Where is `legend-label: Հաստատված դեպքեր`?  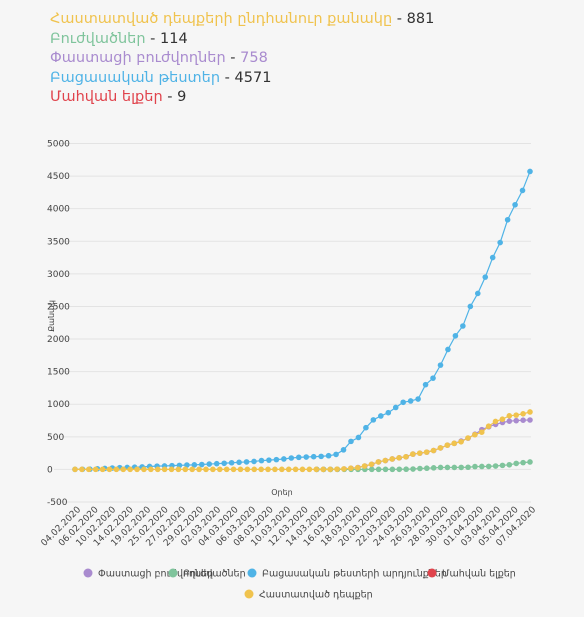
legend-label: Հաստատված դեպքեր is located at coordinates (316, 595).